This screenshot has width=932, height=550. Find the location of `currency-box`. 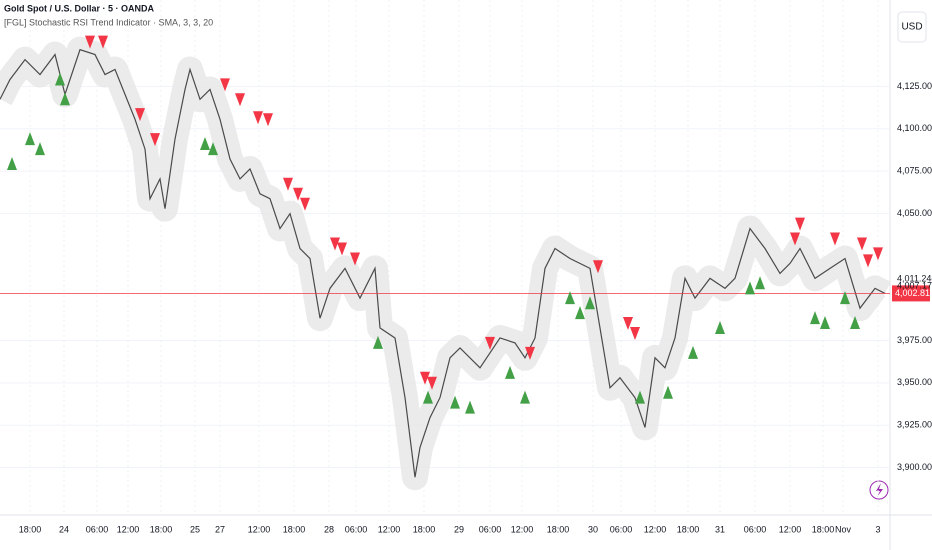

currency-box is located at coordinates (912, 27).